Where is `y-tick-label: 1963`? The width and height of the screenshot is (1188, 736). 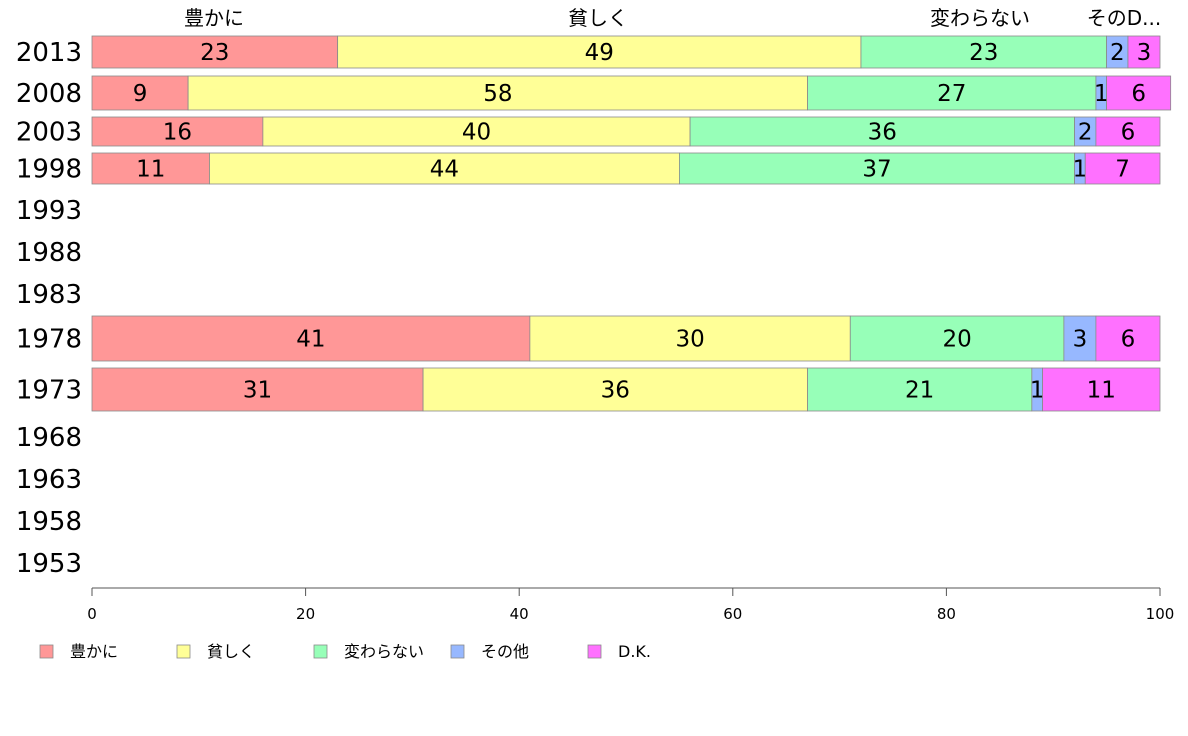 y-tick-label: 1963 is located at coordinates (49, 480).